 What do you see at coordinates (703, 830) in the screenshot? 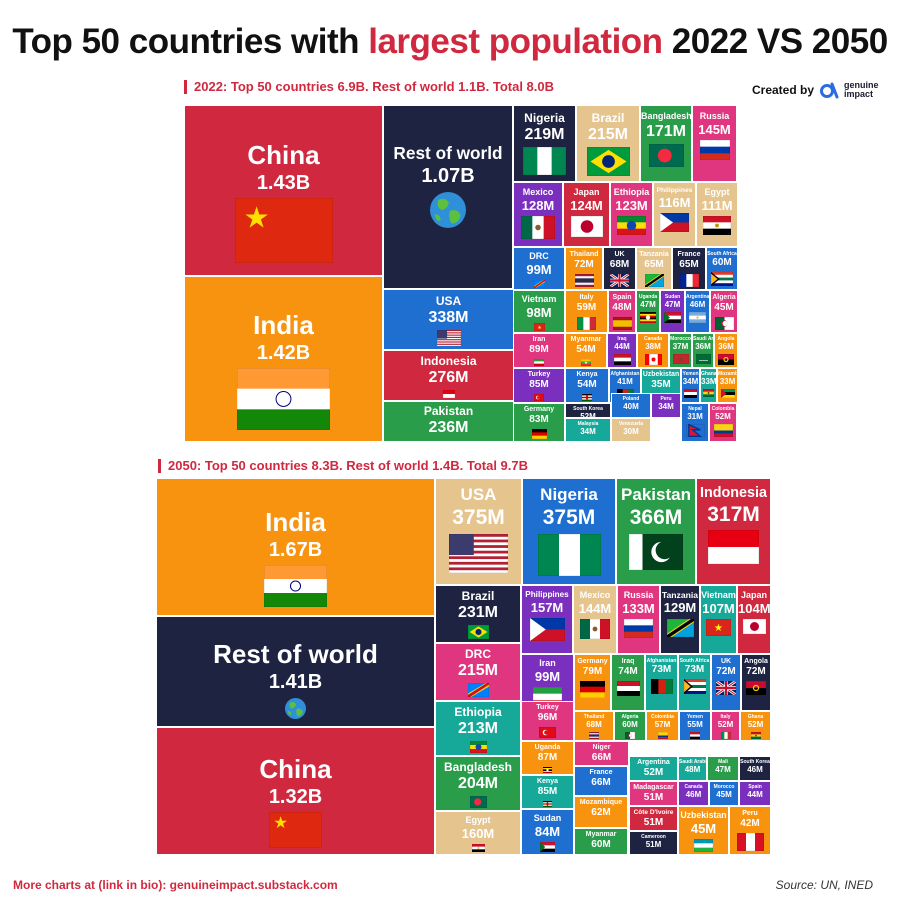
I see `treemap-cell-uzbekistan: Uzbekistan 45M` at bounding box center [703, 830].